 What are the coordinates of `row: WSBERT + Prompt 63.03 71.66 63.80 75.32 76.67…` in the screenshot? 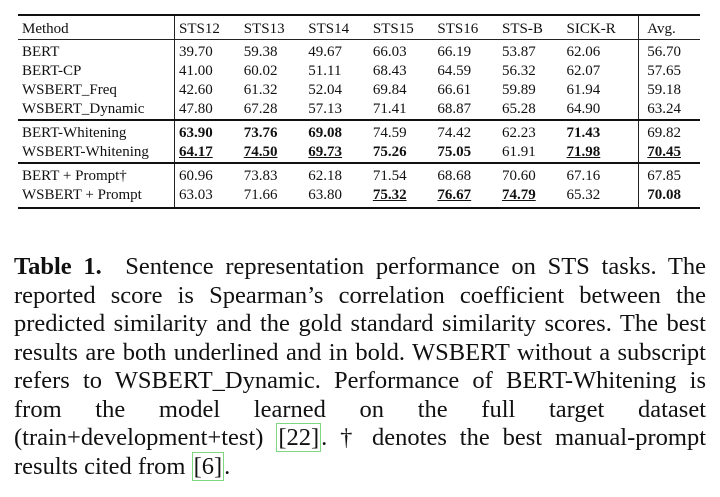 It's located at (359, 197).